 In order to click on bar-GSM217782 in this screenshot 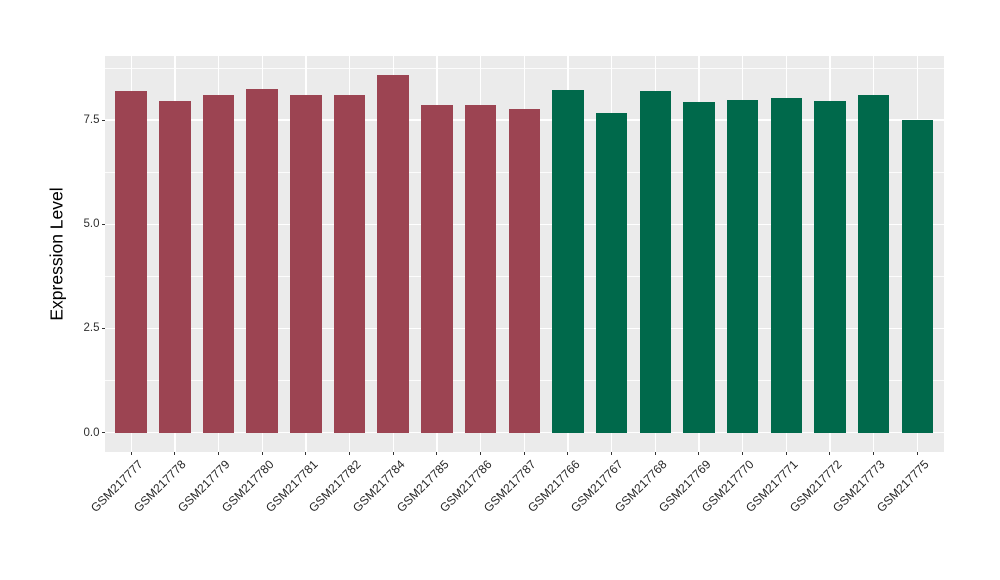, I will do `click(349, 264)`.